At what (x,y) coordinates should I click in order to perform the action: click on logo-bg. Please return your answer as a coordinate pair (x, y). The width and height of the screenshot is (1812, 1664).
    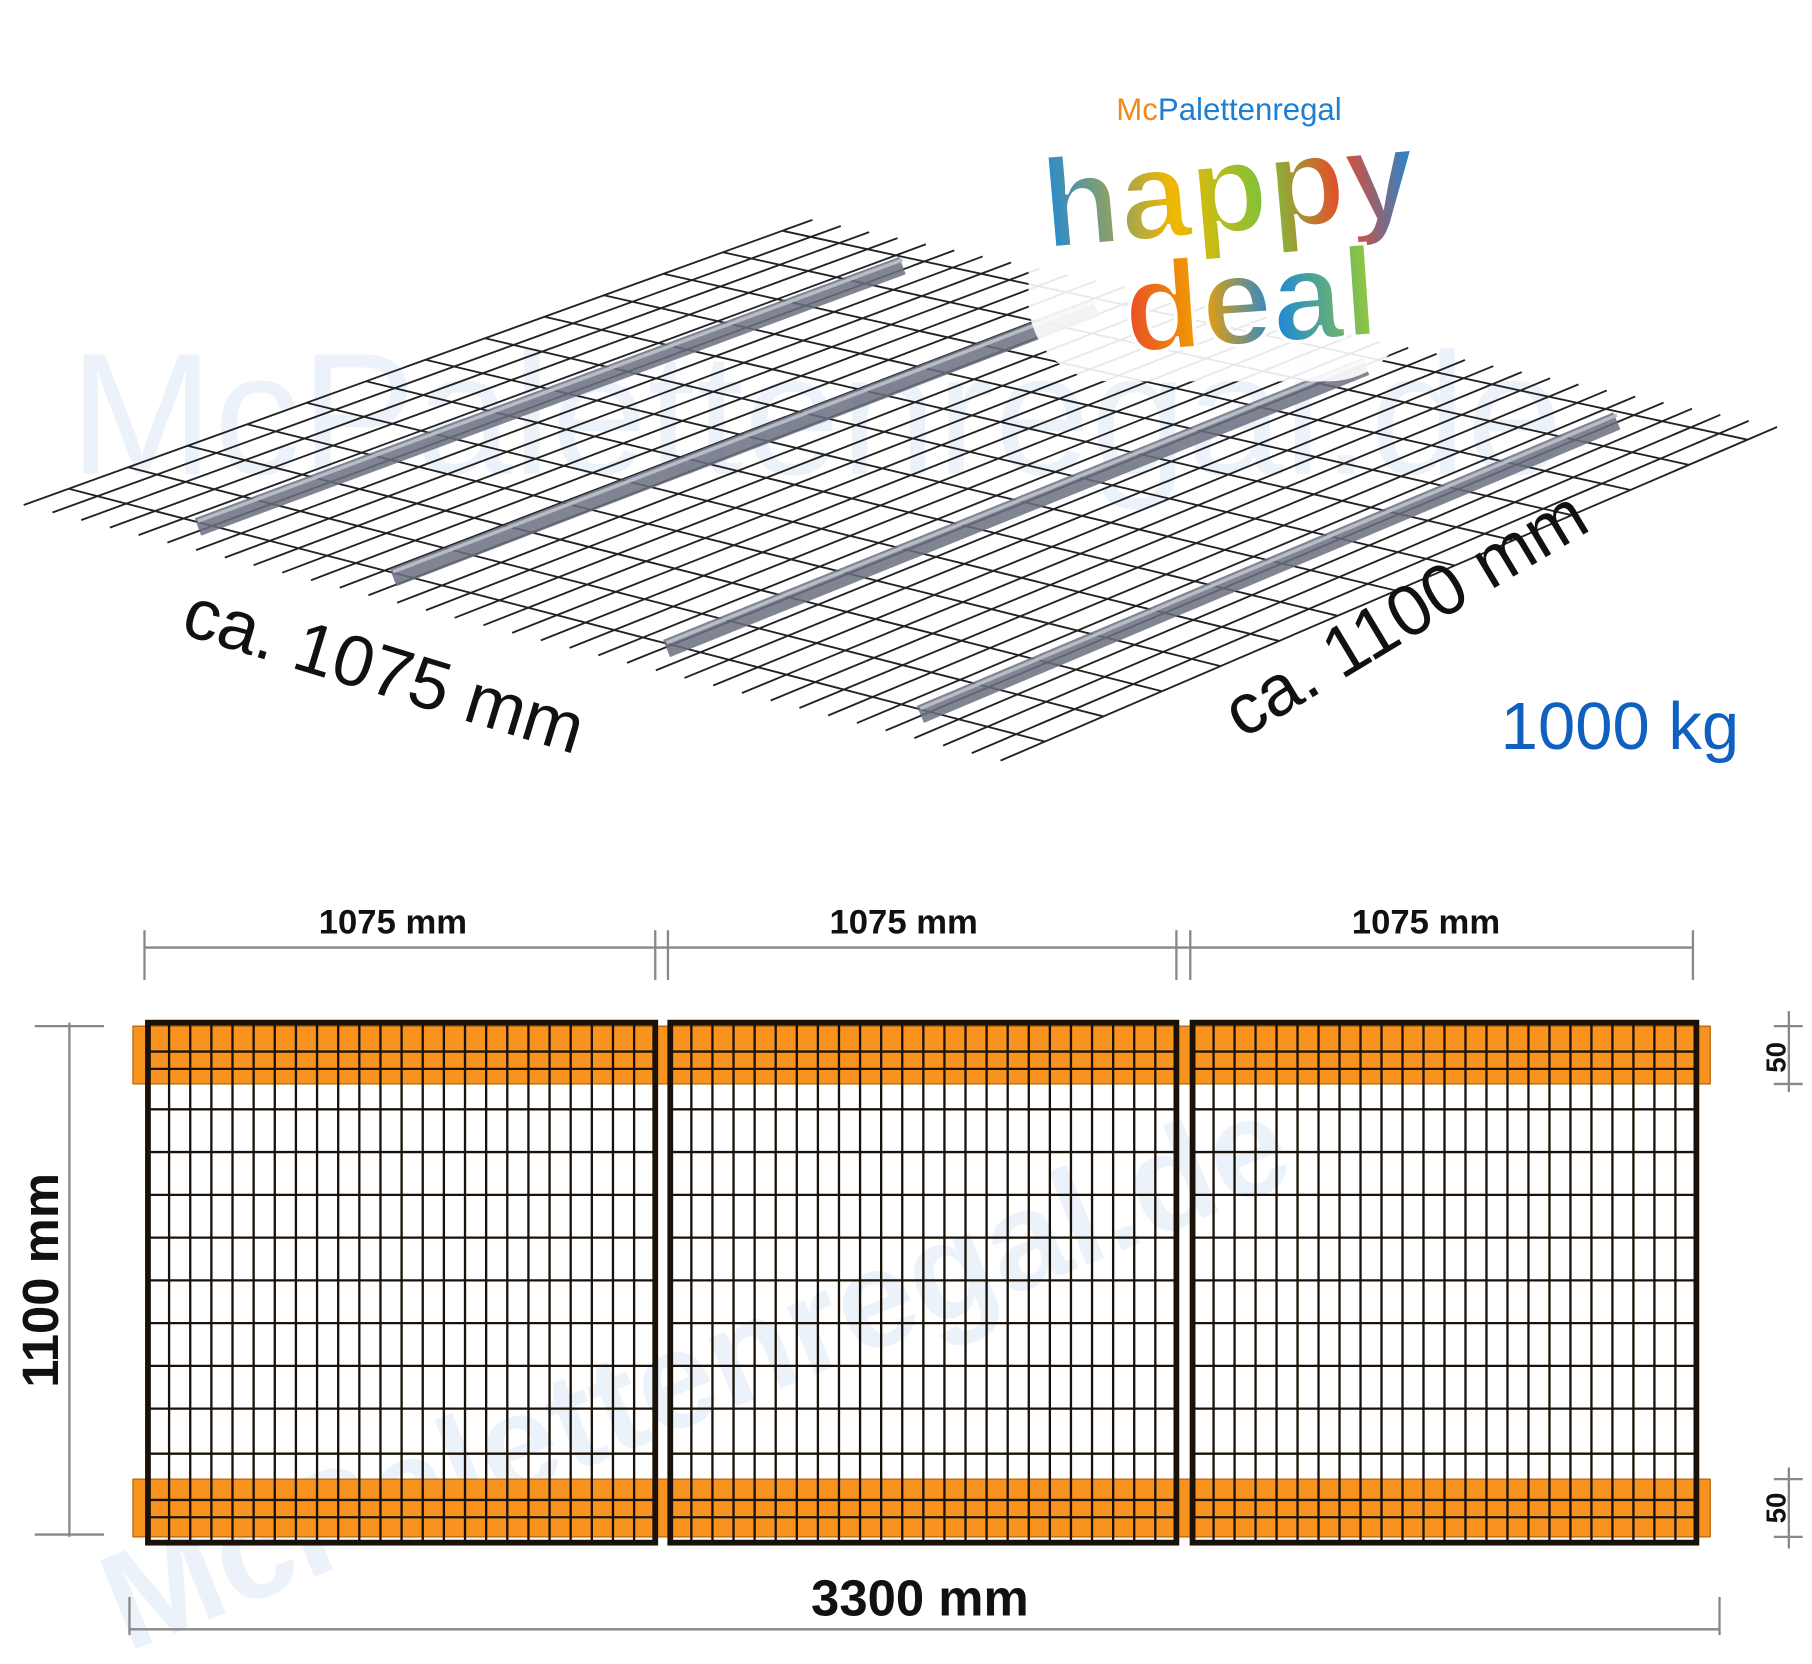
    Looking at the image, I should click on (1219, 231).